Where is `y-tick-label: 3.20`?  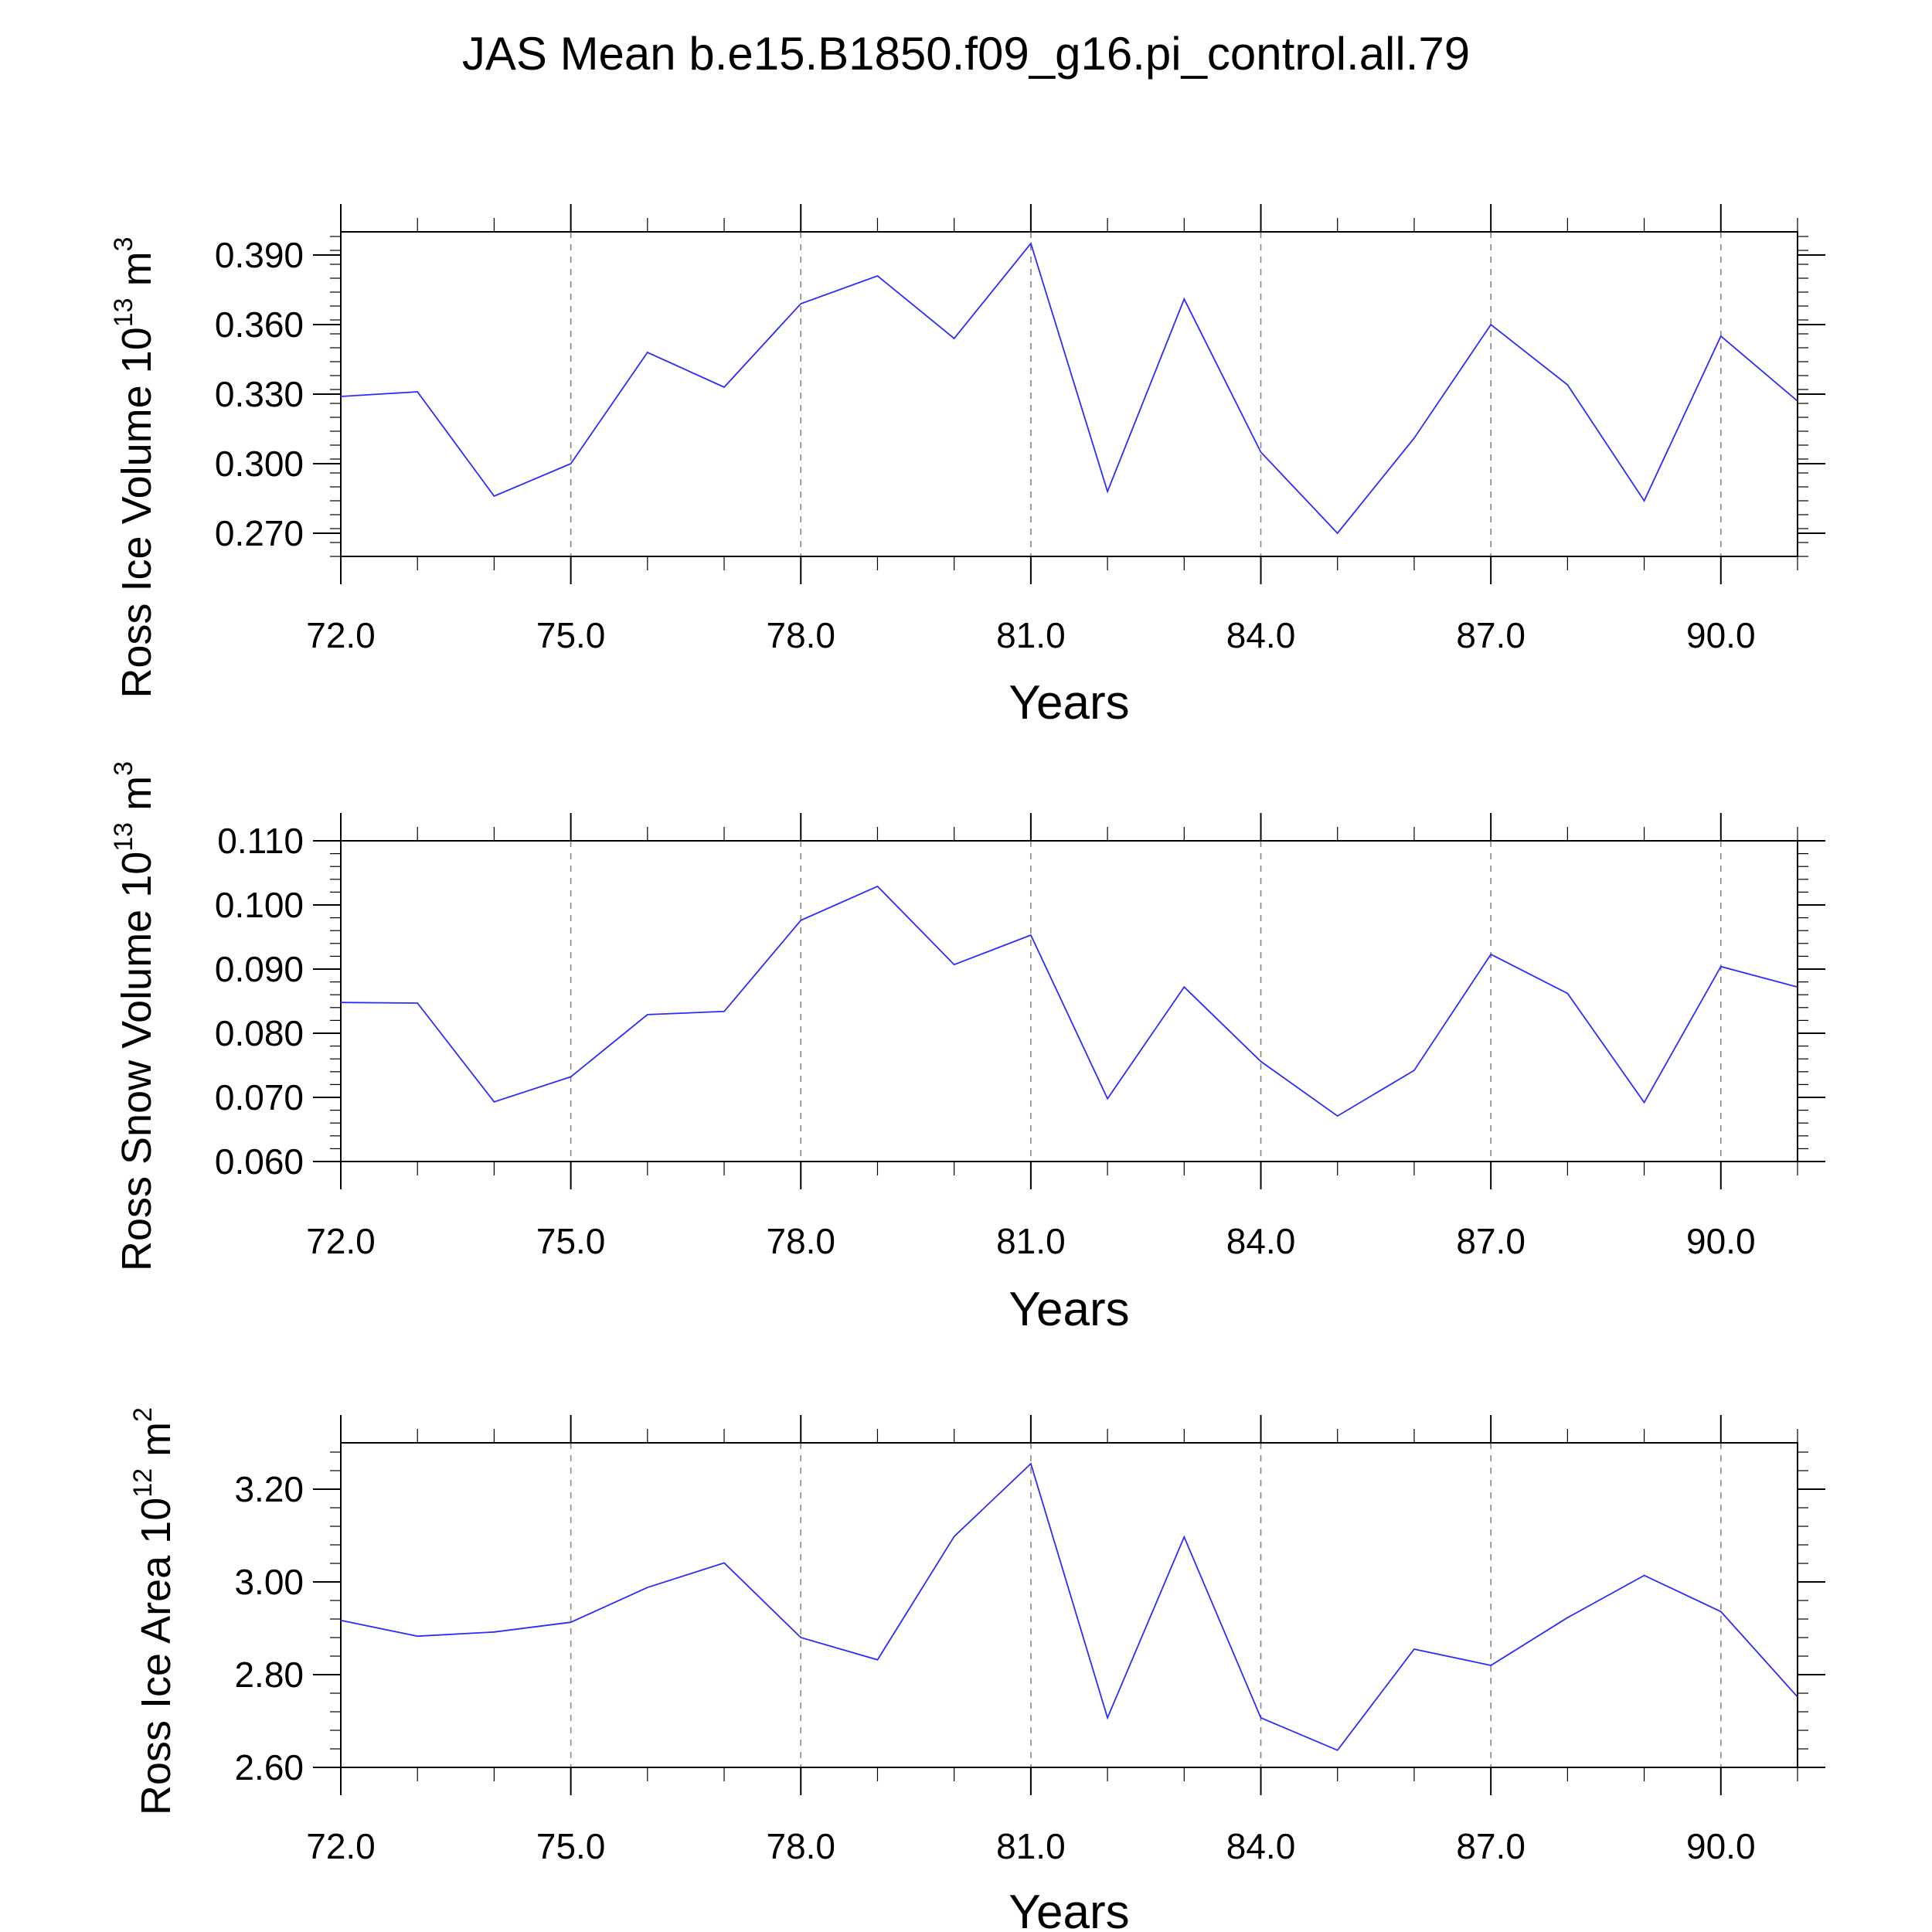
y-tick-label: 3.20 is located at coordinates (269, 1489).